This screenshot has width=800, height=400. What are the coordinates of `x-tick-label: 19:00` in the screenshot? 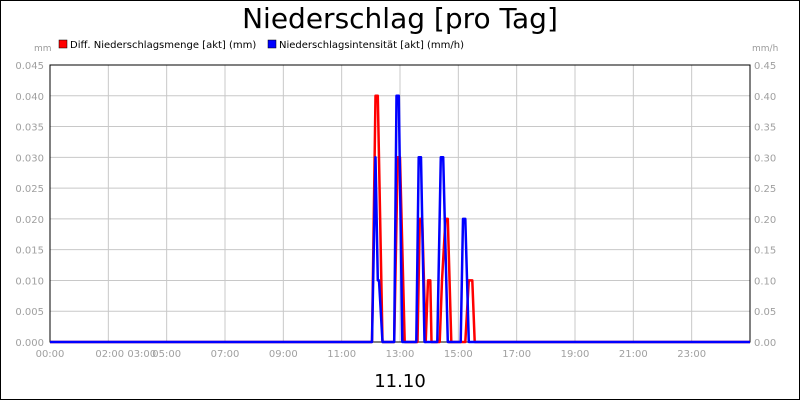 It's located at (575, 354).